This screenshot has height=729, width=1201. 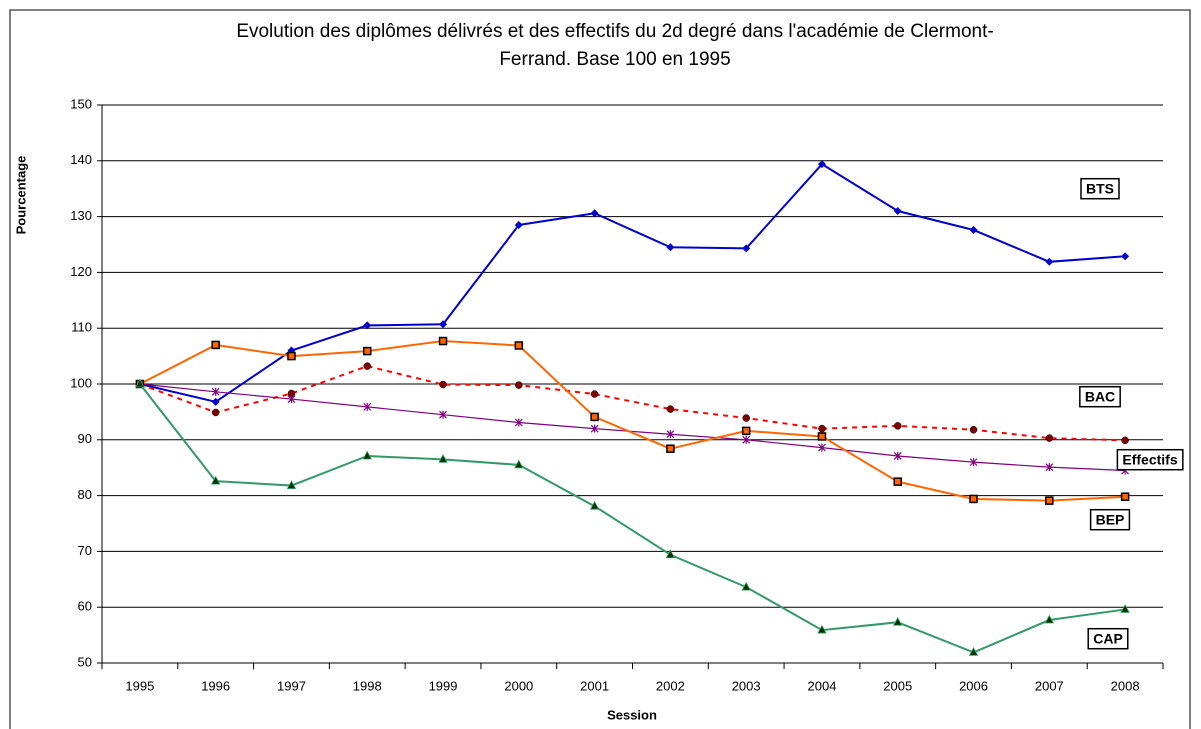 I want to click on x-tick-label: 1999, so click(x=443, y=685).